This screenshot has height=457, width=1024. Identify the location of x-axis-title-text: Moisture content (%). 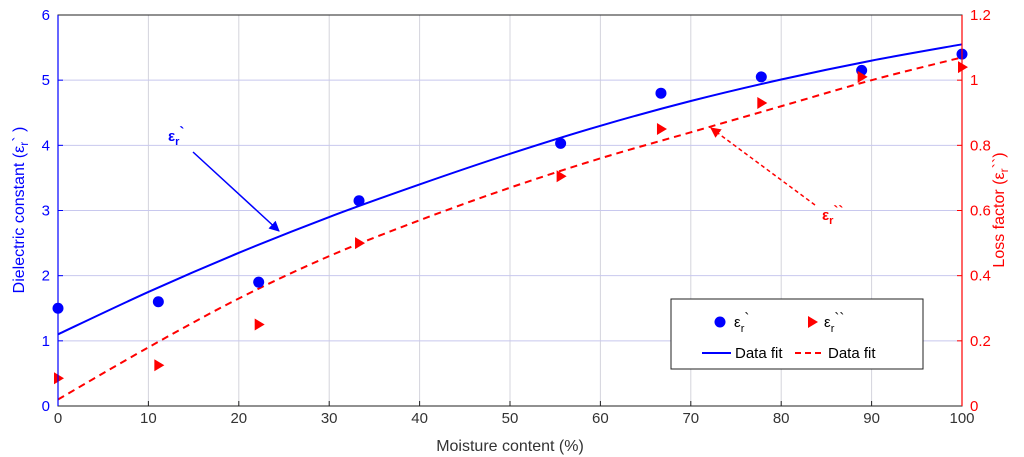
(510, 446).